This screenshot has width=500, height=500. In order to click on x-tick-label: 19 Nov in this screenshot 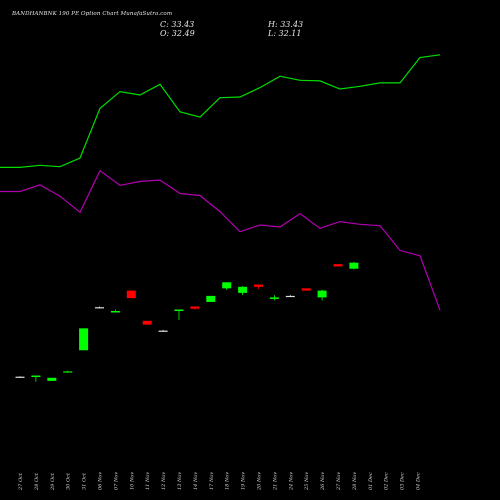, I will do `click(244, 481)`.